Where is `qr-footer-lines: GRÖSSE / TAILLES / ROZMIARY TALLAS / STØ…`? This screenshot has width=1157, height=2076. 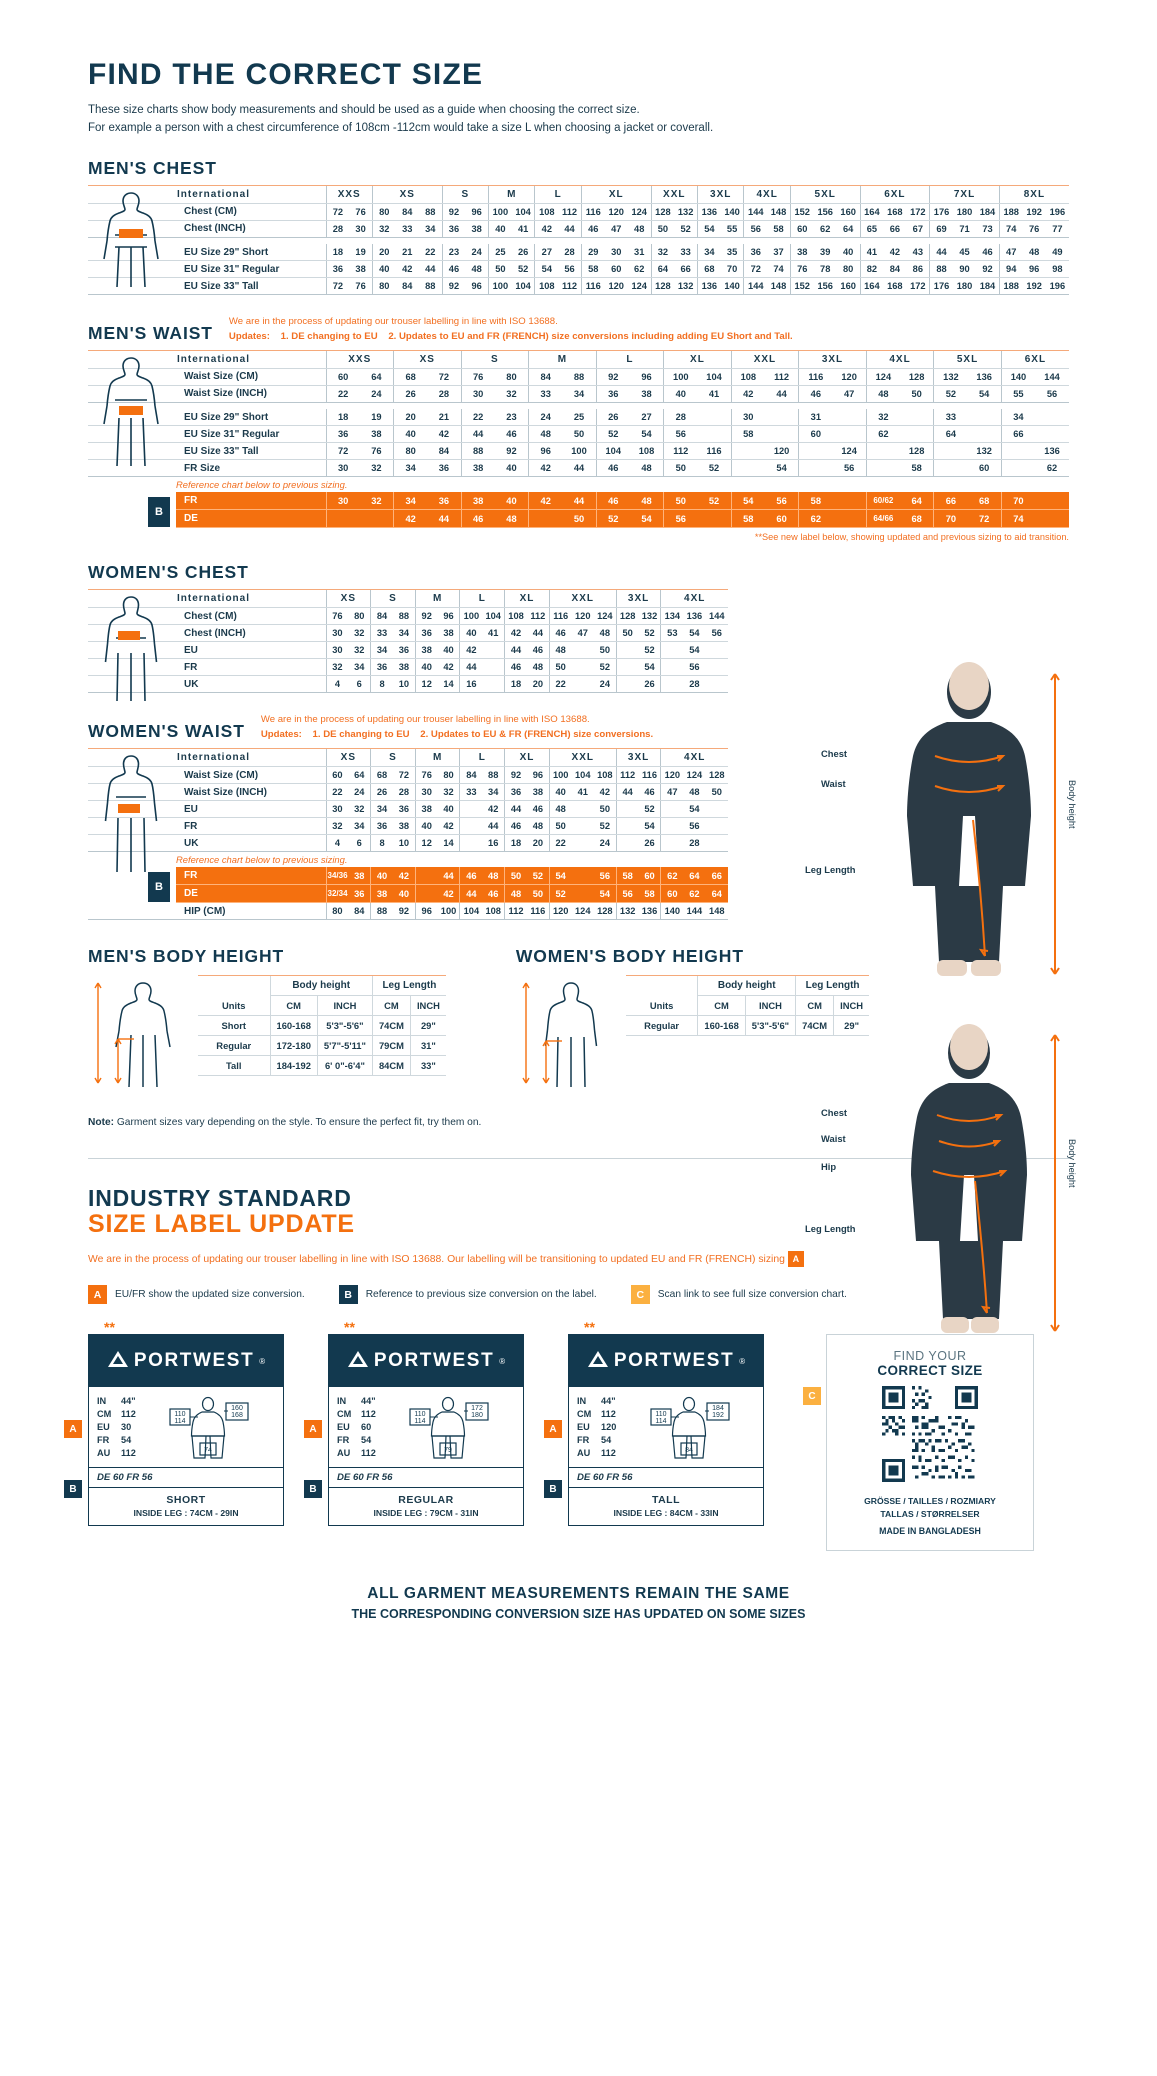
qr-footer-lines: GRÖSSE / TAILLES / ROZMIARY TALLAS / STØ… is located at coordinates (930, 1507).